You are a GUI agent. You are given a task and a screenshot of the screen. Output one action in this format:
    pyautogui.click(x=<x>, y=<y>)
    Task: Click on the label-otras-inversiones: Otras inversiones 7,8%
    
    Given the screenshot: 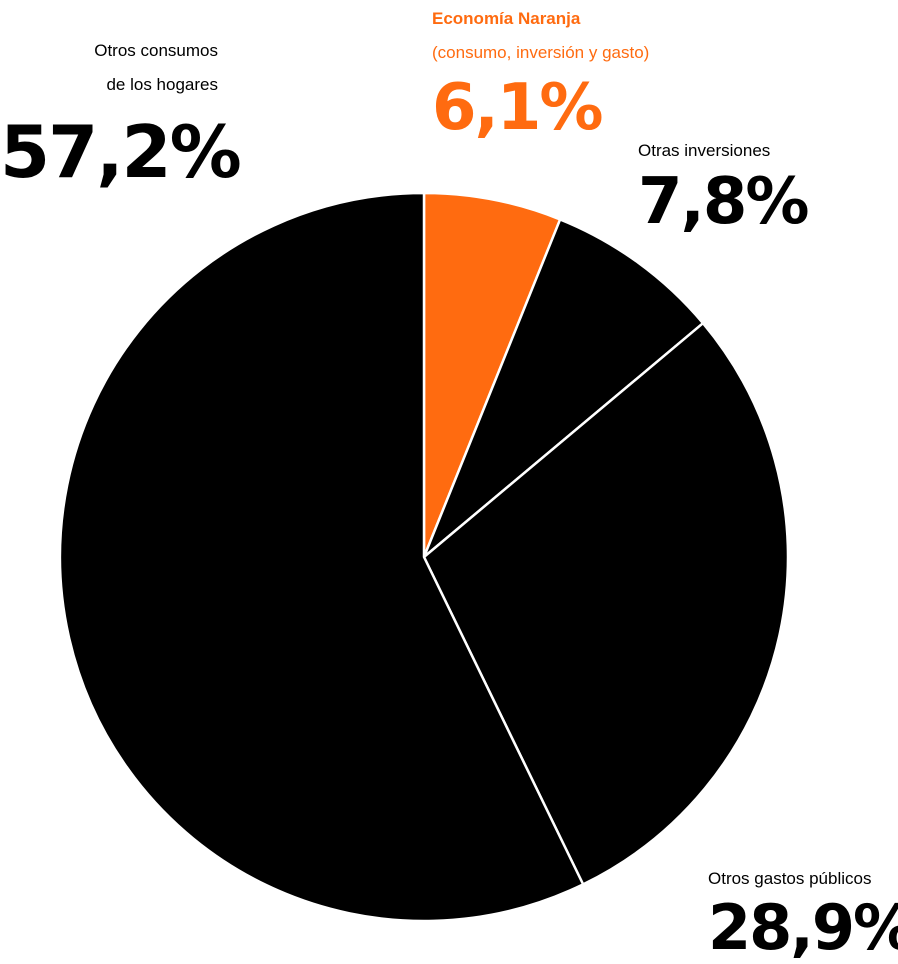 What is the action you would take?
    pyautogui.click(x=723, y=187)
    